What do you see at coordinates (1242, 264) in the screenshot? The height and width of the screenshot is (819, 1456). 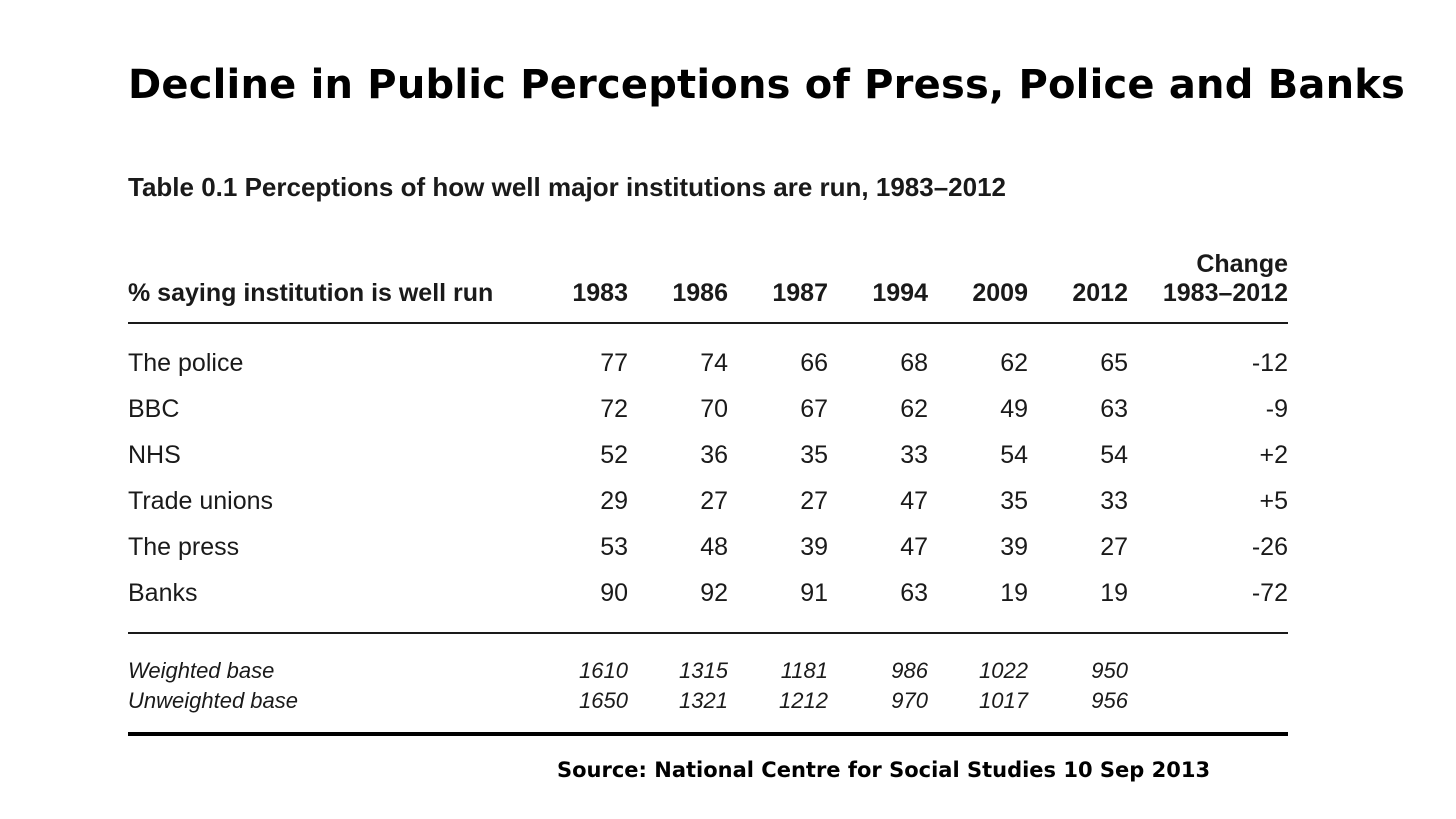 I see `change-header-line1: Change` at bounding box center [1242, 264].